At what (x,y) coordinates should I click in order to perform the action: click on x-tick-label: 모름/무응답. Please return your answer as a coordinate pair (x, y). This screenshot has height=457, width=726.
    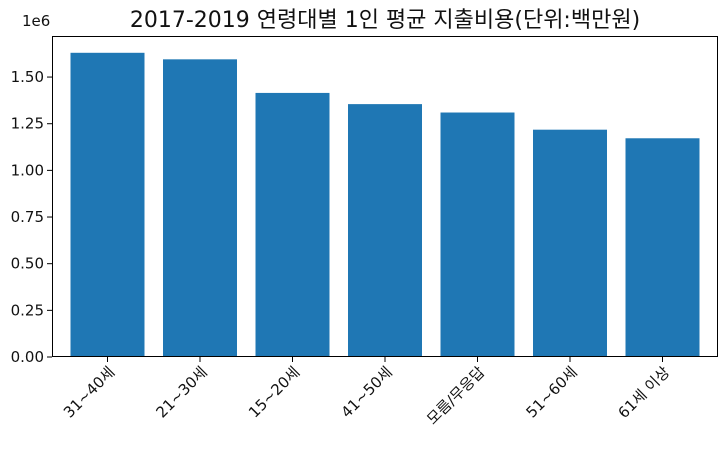
    Looking at the image, I should click on (455, 395).